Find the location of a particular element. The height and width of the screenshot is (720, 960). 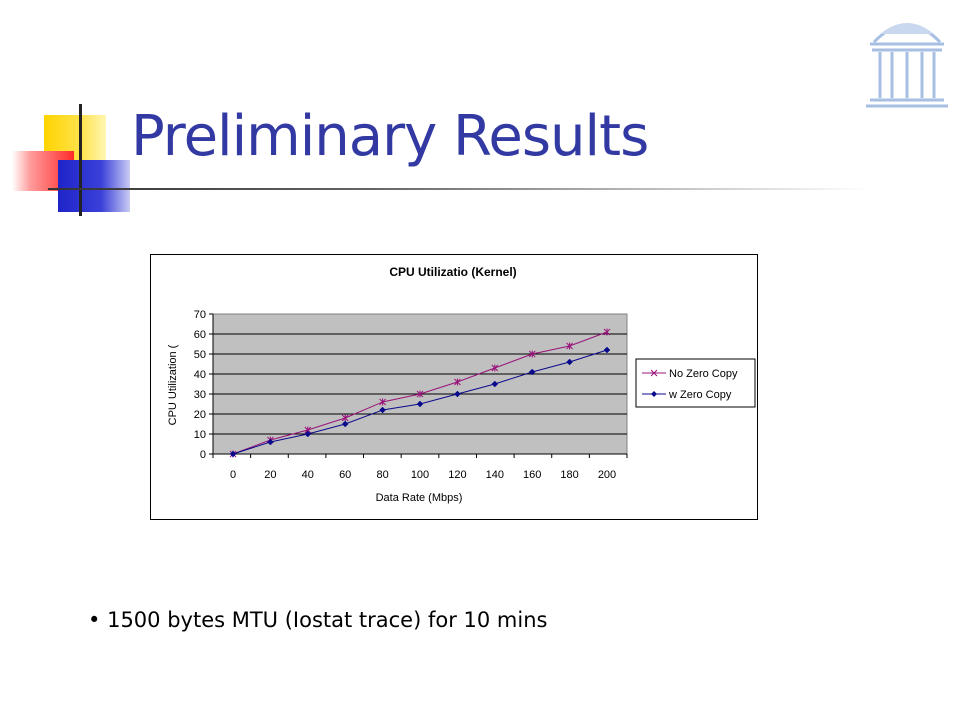

y-tick-label: 70 is located at coordinates (200, 315).